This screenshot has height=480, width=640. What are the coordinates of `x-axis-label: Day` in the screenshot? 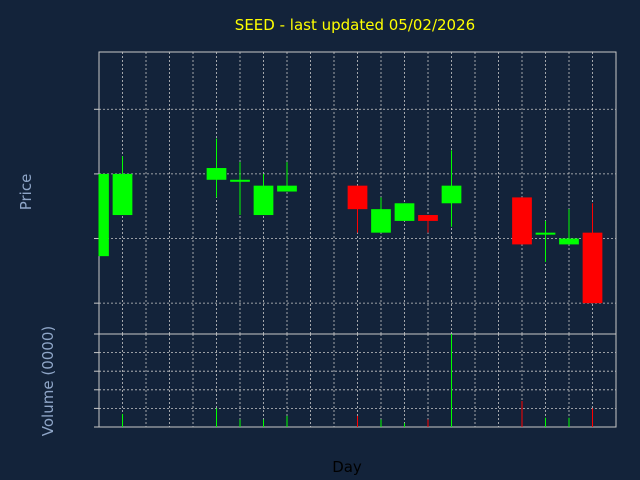 It's located at (347, 467).